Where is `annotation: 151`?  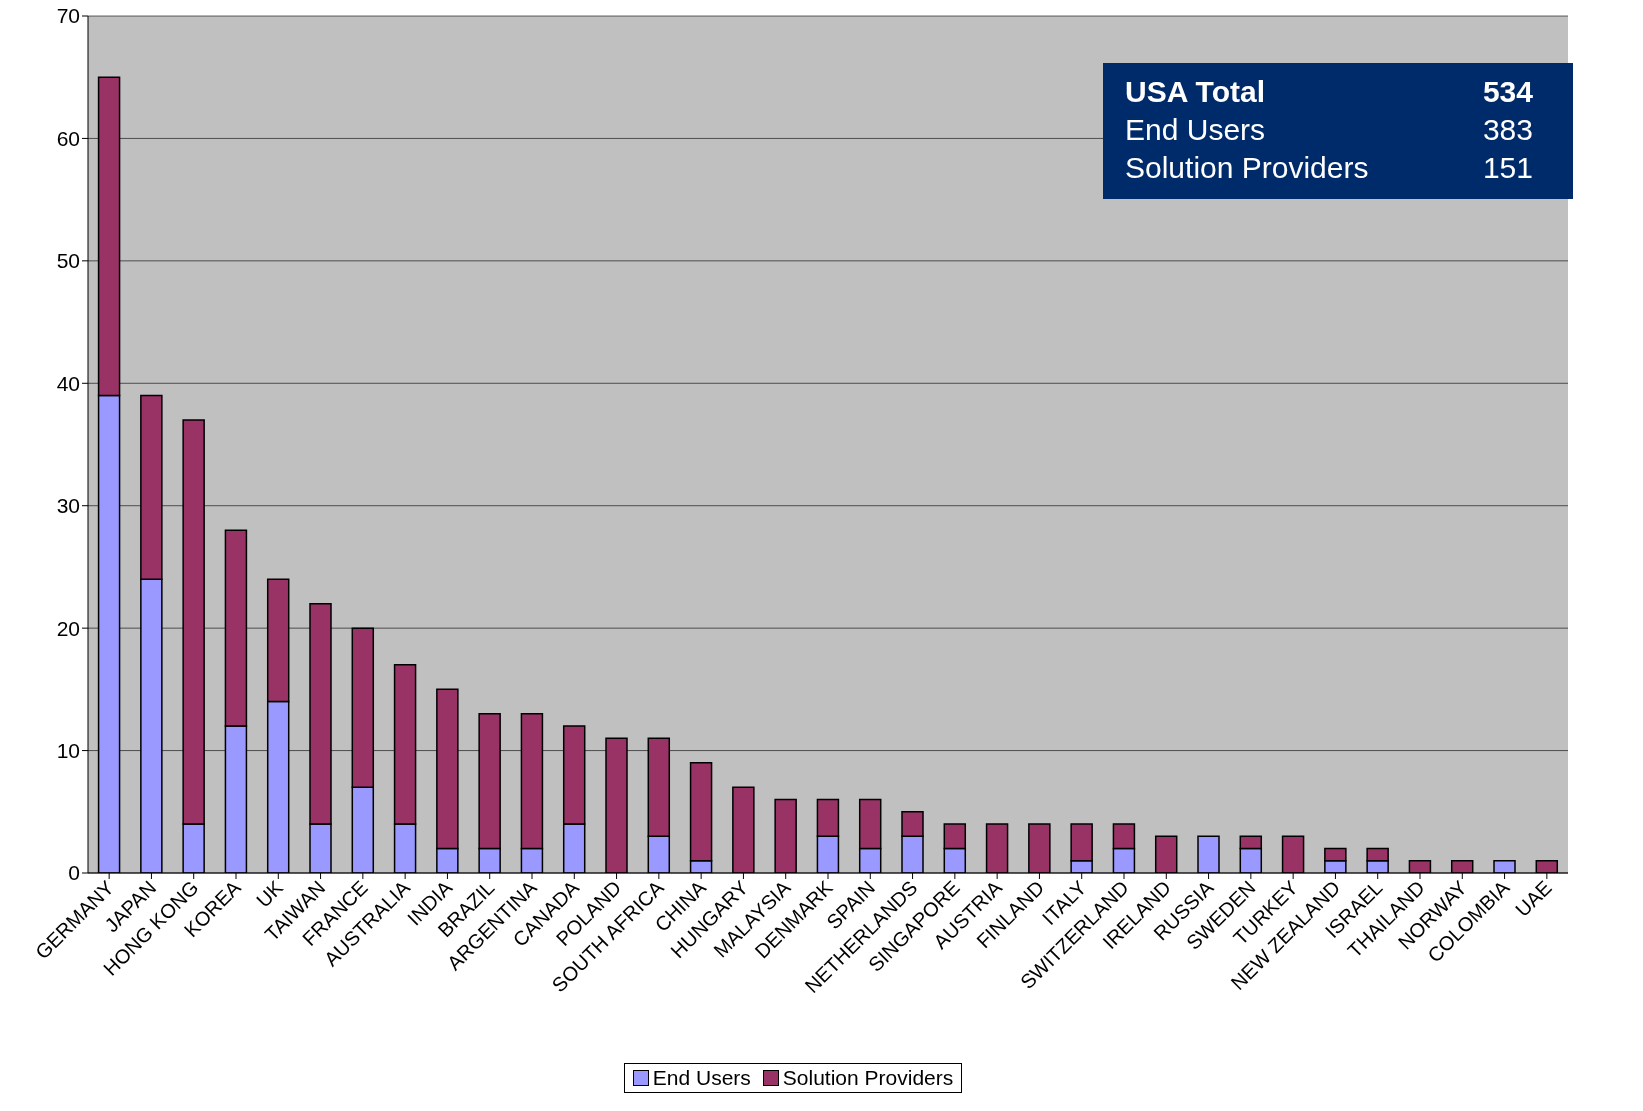 annotation: 151 is located at coordinates (1507, 168).